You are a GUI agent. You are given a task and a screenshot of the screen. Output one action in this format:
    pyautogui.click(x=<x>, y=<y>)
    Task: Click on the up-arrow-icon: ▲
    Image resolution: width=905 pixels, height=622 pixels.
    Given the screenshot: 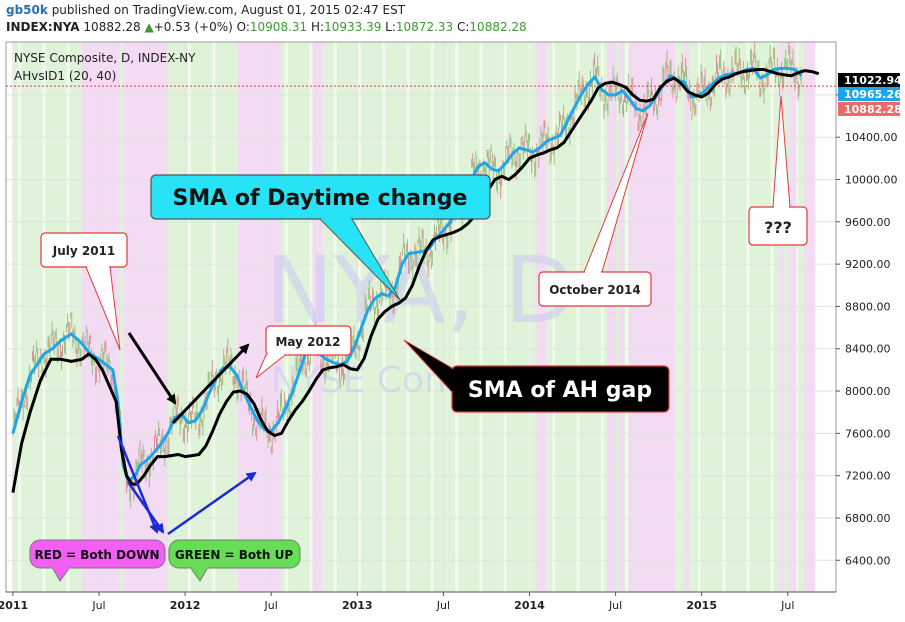 What is the action you would take?
    pyautogui.click(x=149, y=27)
    